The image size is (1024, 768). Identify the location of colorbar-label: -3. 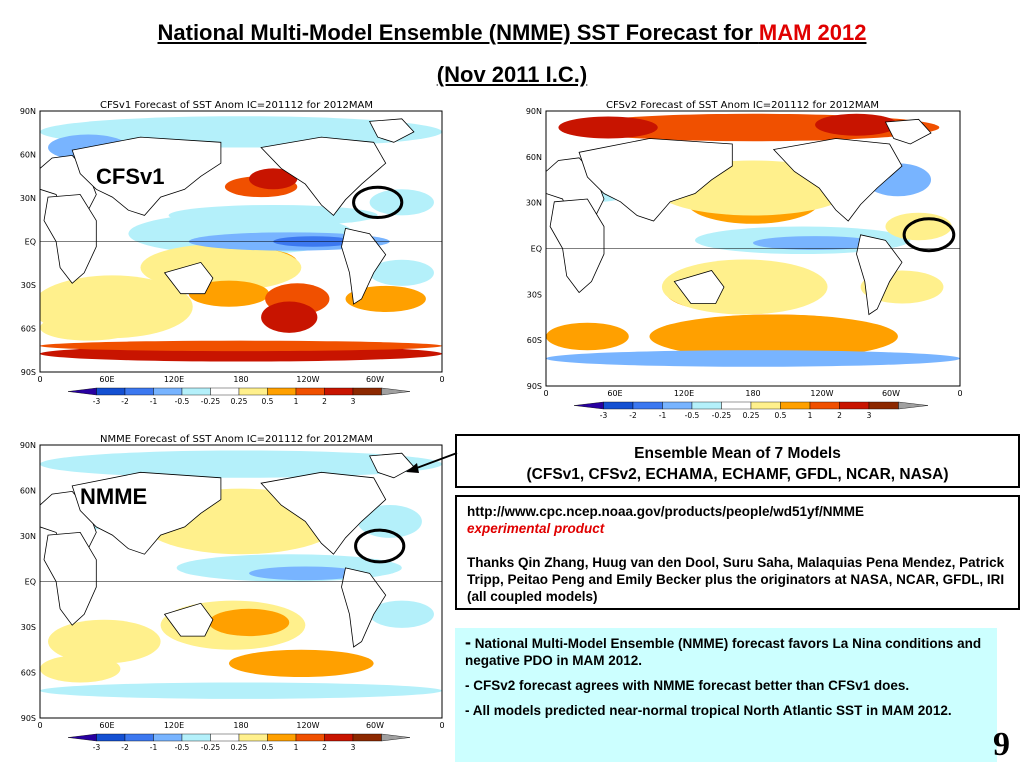
(604, 415).